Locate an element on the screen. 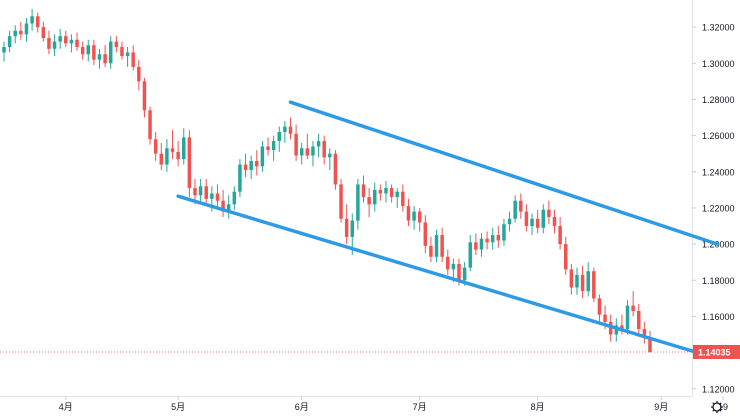 The width and height of the screenshot is (740, 419). gear-icon is located at coordinates (717, 407).